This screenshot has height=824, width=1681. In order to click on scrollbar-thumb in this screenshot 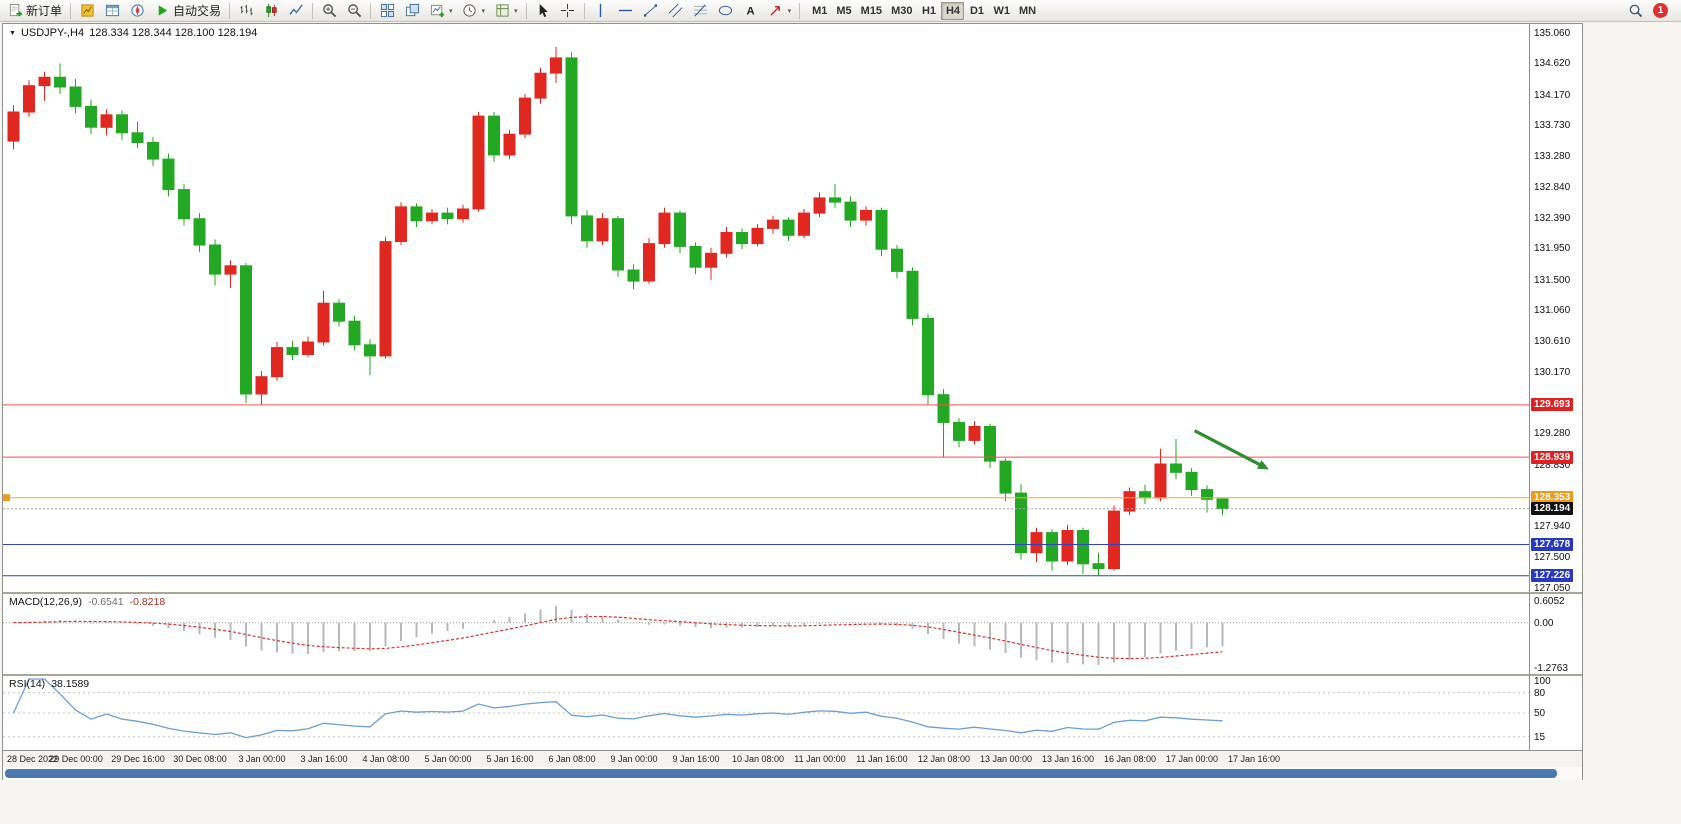, I will do `click(781, 773)`.